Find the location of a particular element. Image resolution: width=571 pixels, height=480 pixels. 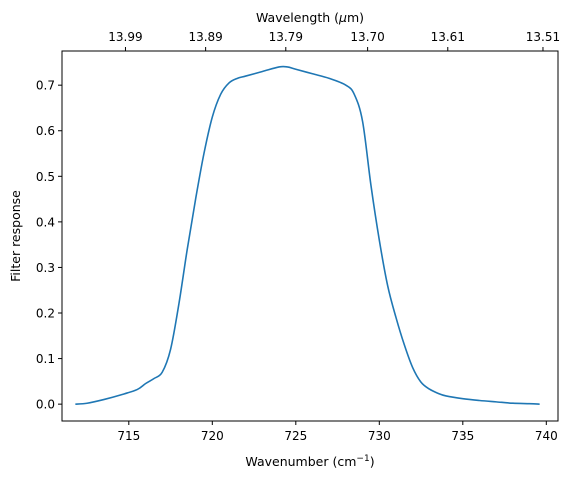

bottom-x-ticks: 715 720 725 730 735 740 is located at coordinates (337, 432).